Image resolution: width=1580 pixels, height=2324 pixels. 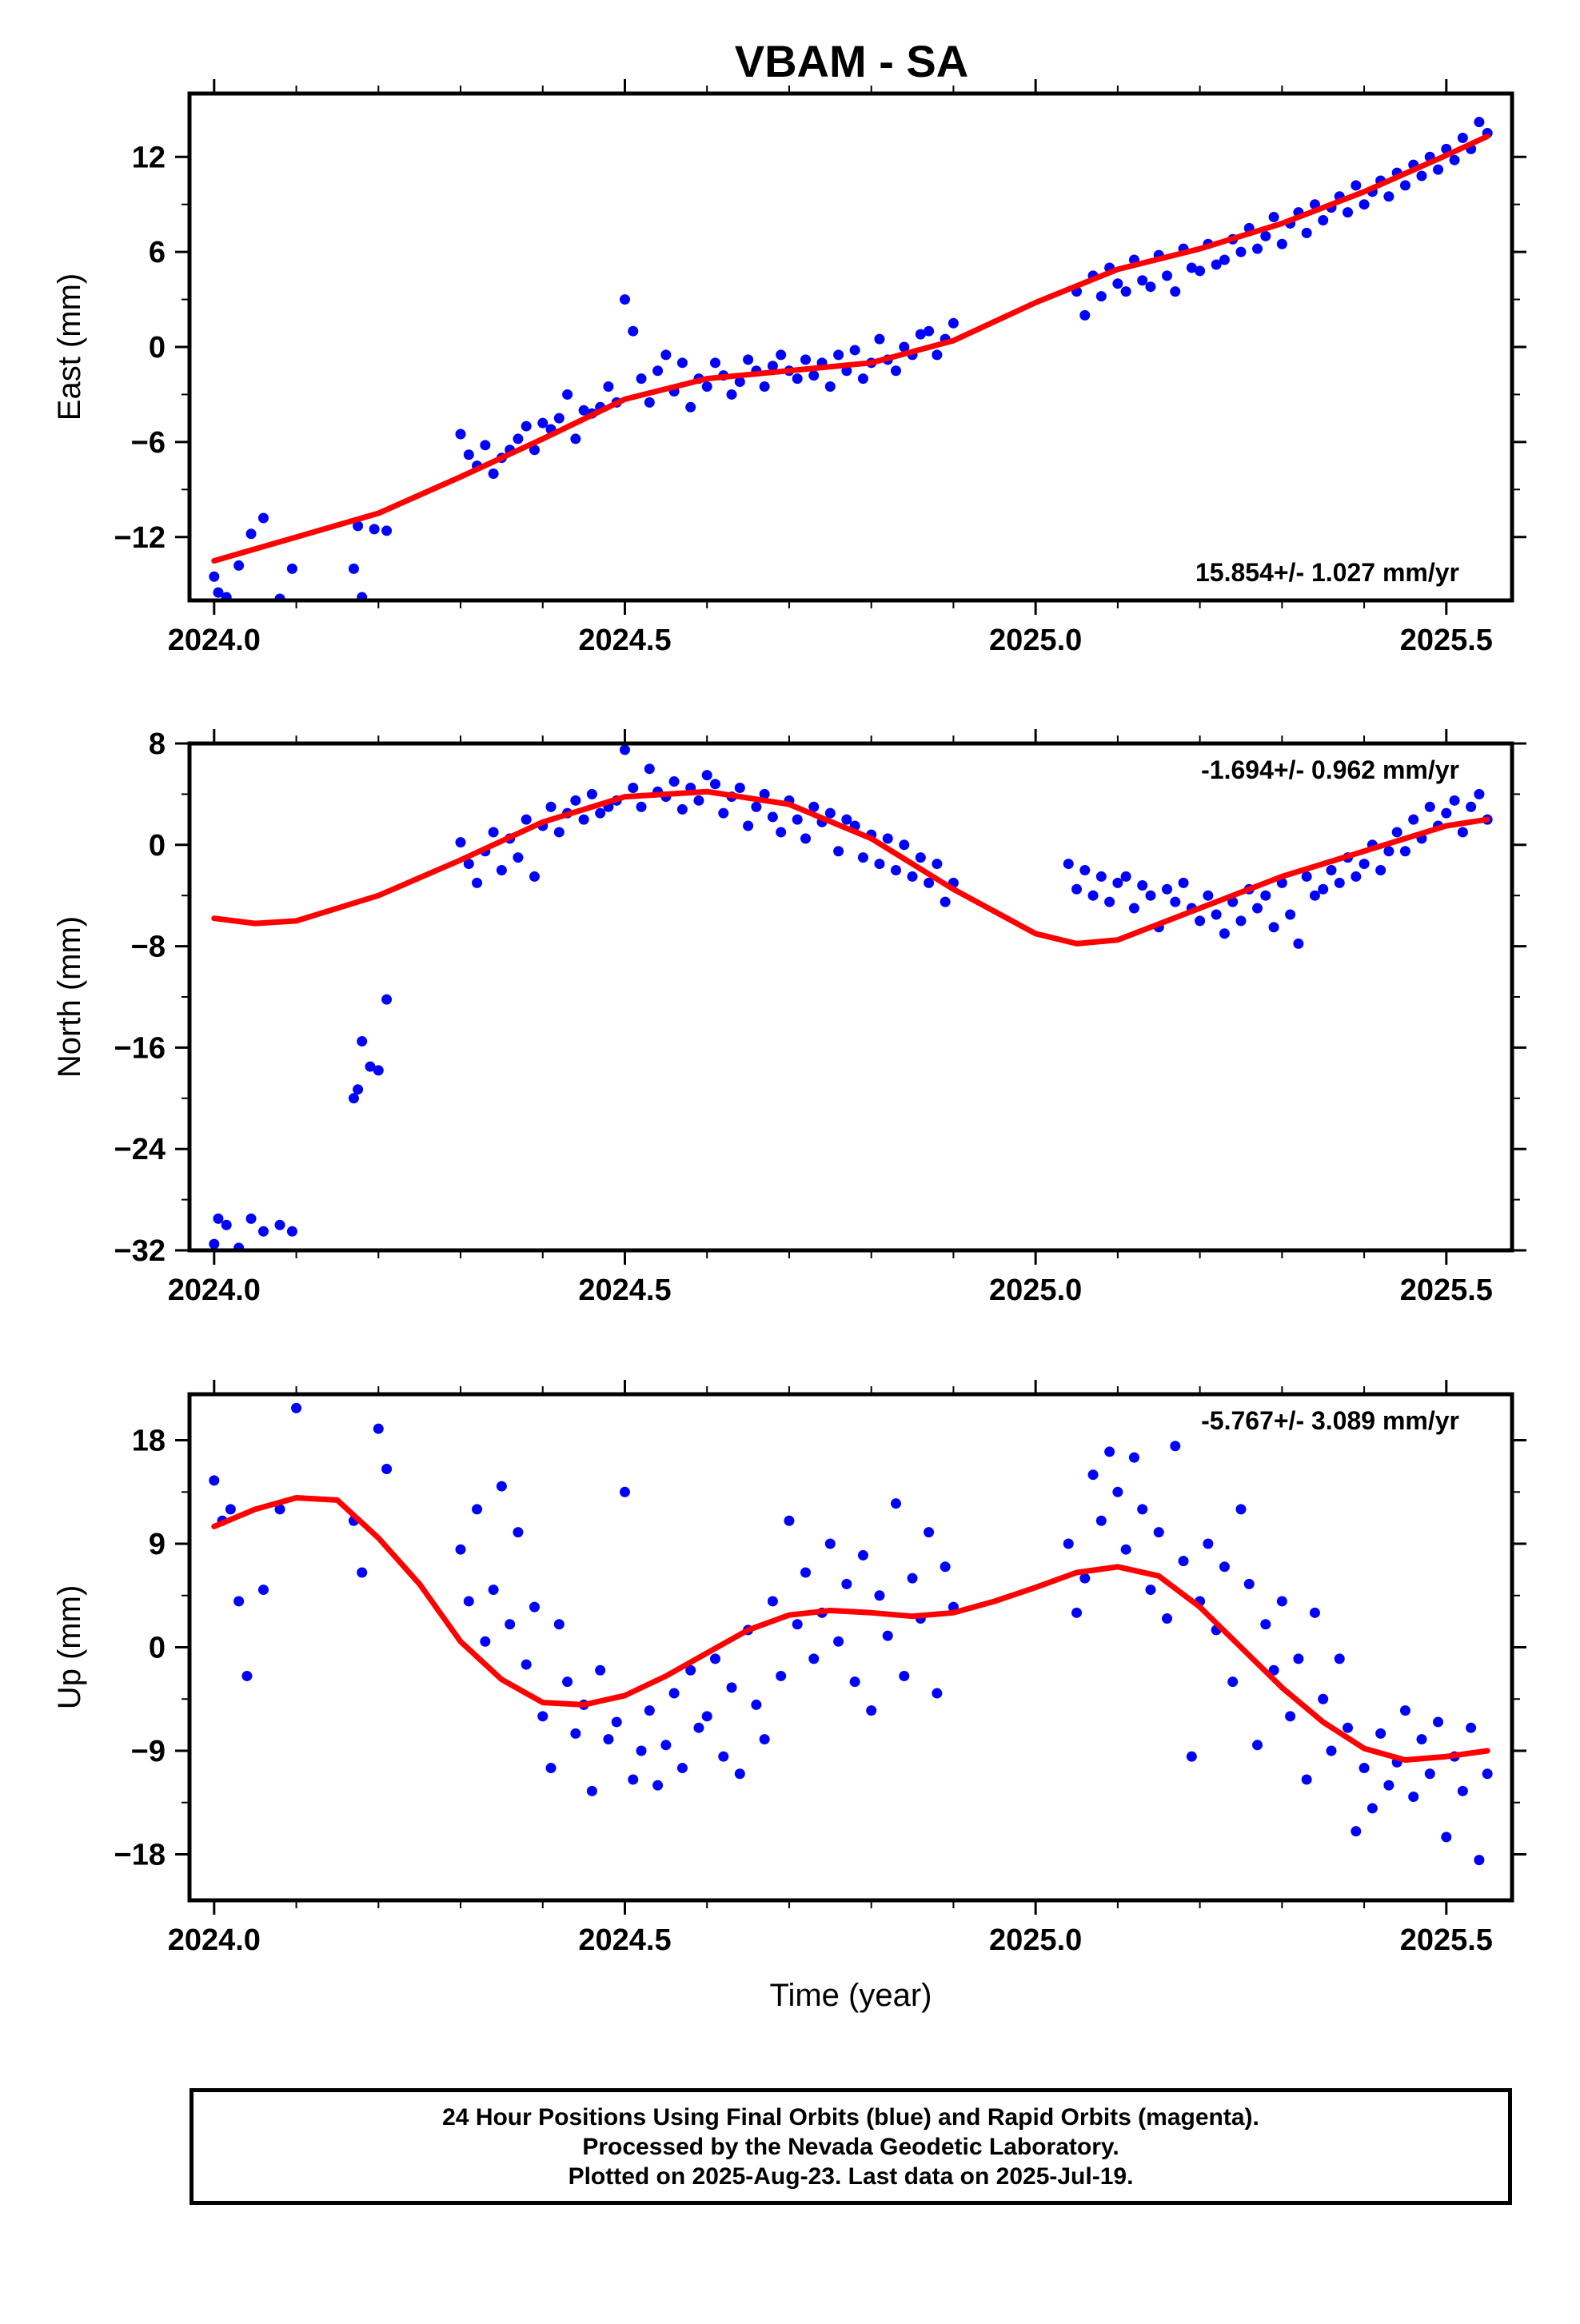 What do you see at coordinates (140, 1855) in the screenshot?
I see `y-tick-label: −18` at bounding box center [140, 1855].